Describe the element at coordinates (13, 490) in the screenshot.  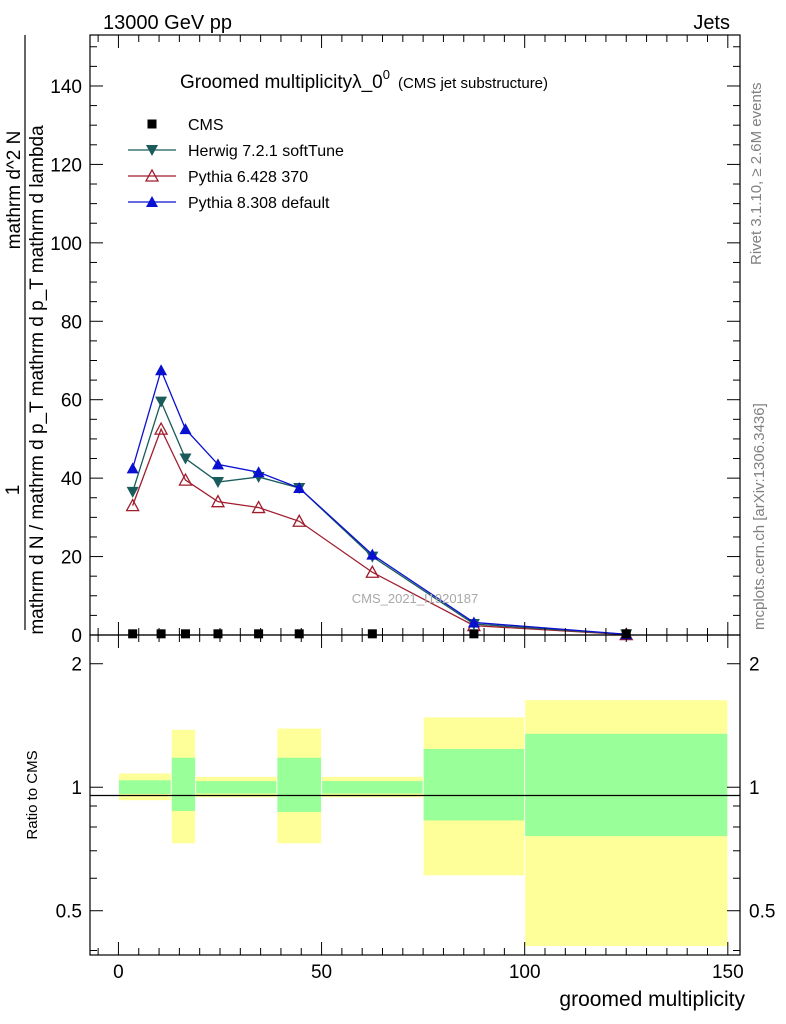
I see `y-label-one: 1` at that location.